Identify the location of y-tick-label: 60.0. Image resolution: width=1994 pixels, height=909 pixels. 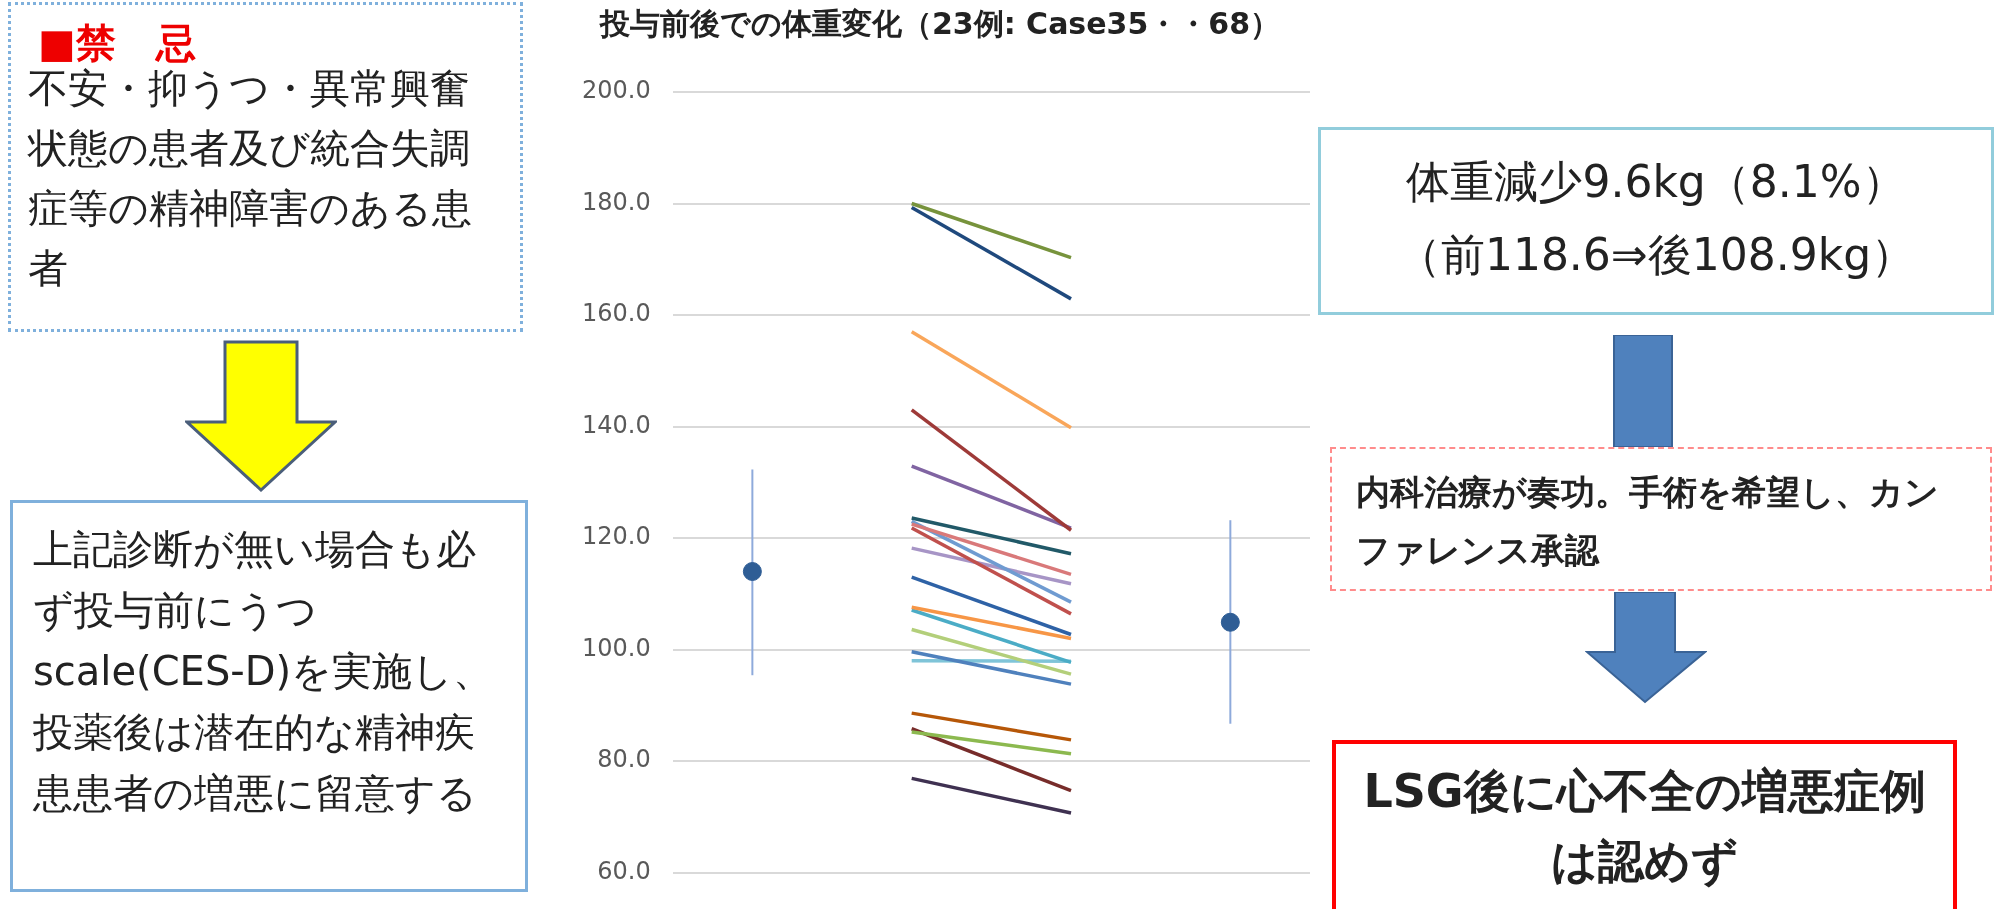
(624, 870).